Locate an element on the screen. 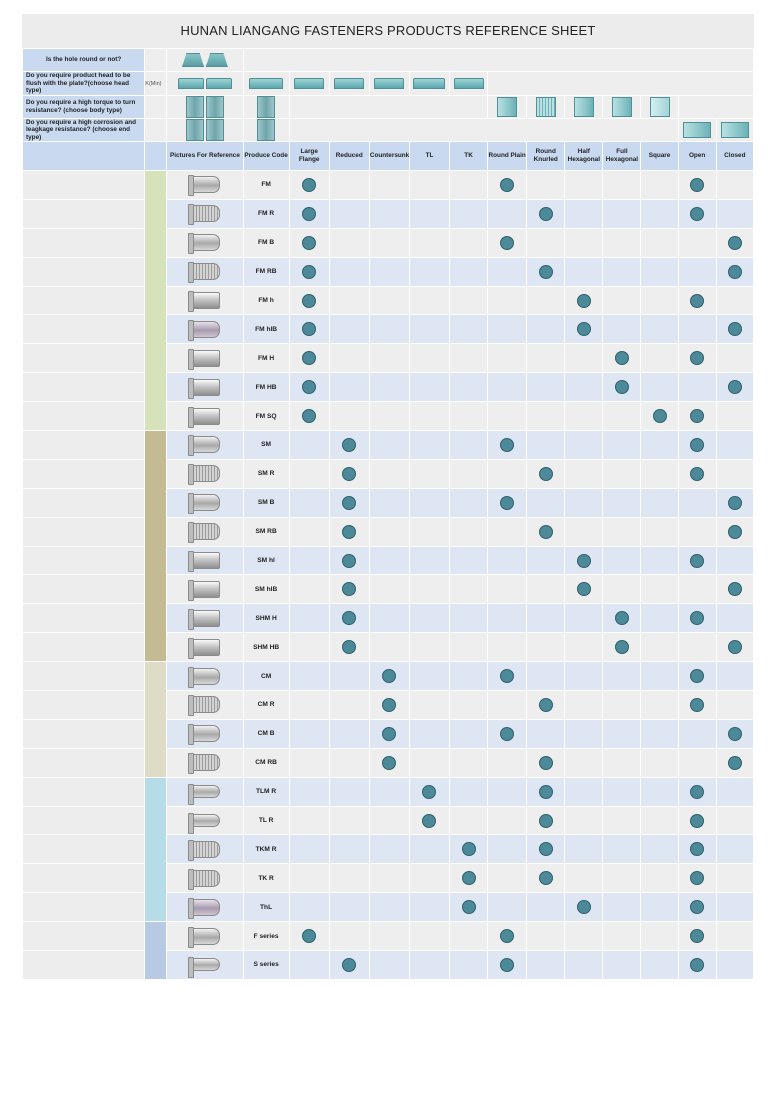 Image resolution: width=776 pixels, height=1098 pixels. series-group-band is located at coordinates (156, 849).